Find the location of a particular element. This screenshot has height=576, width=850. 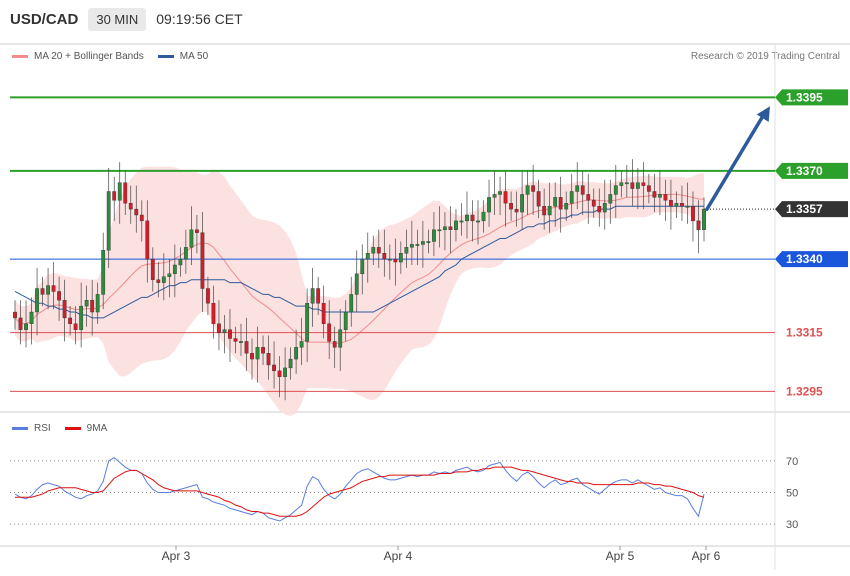

timeframe-selector: 30 MIN is located at coordinates (117, 19).